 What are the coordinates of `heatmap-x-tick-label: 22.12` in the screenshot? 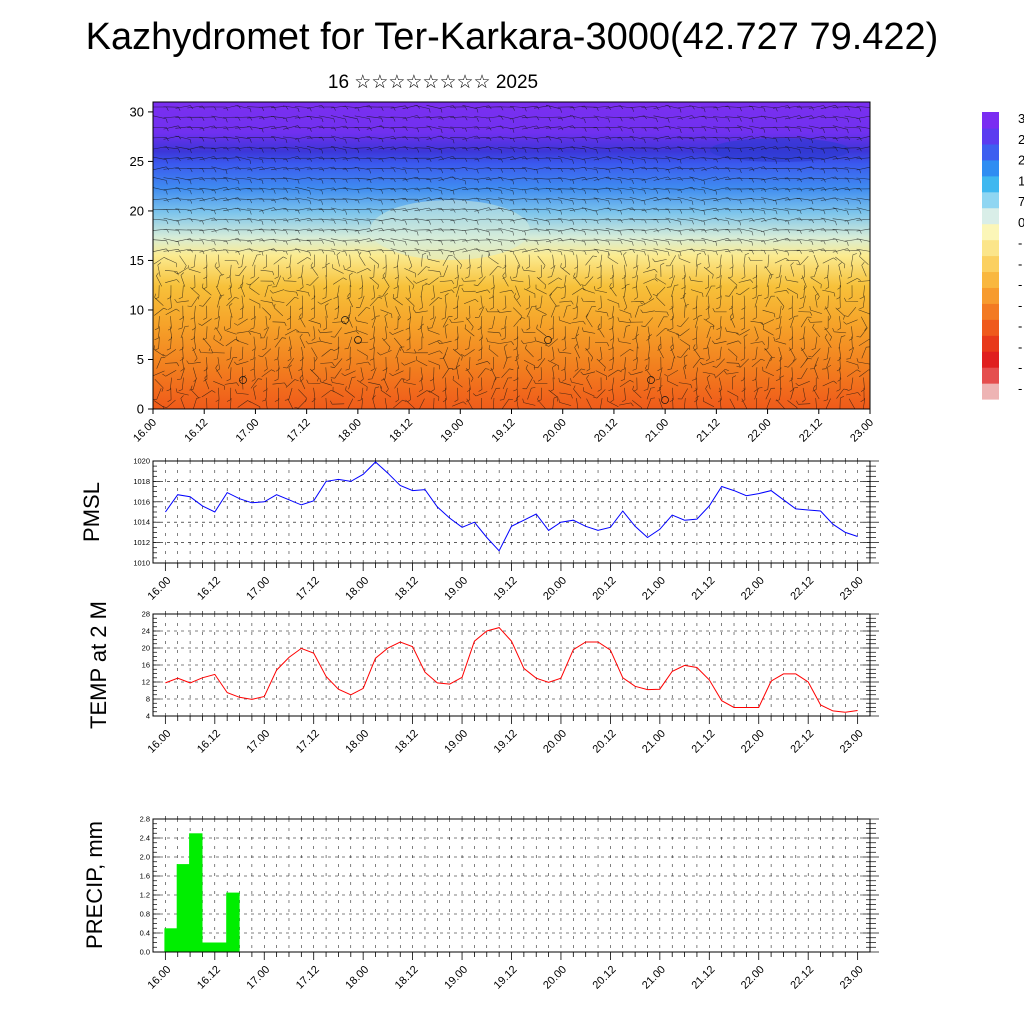 It's located at (811, 431).